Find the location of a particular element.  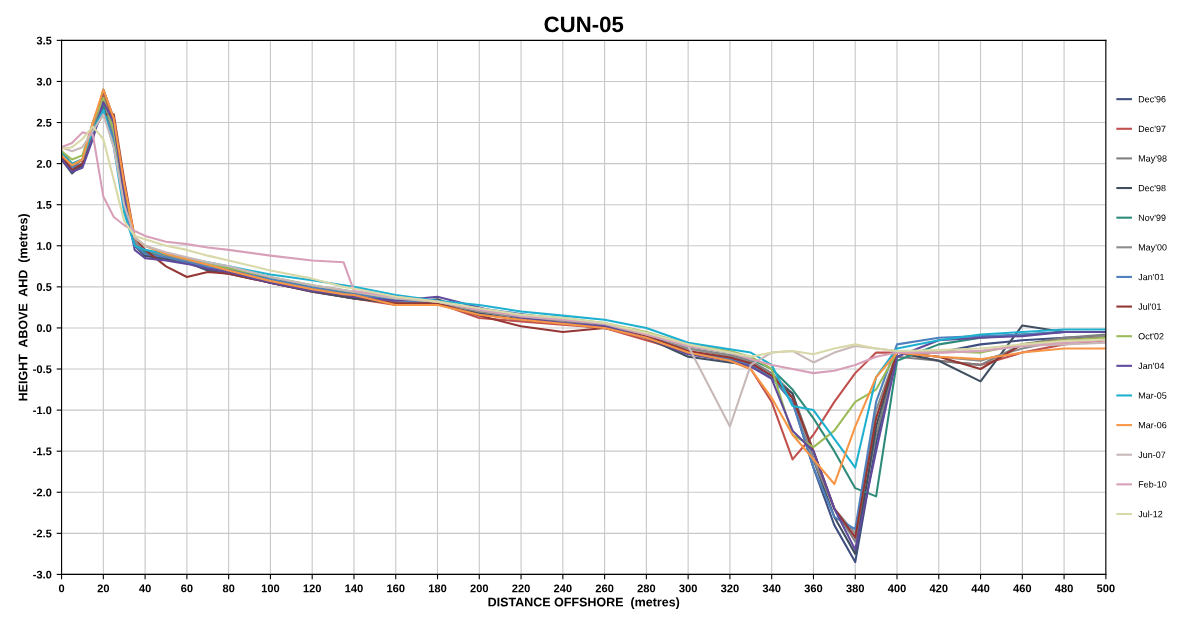

legend-label: May'98 is located at coordinates (1152, 159).